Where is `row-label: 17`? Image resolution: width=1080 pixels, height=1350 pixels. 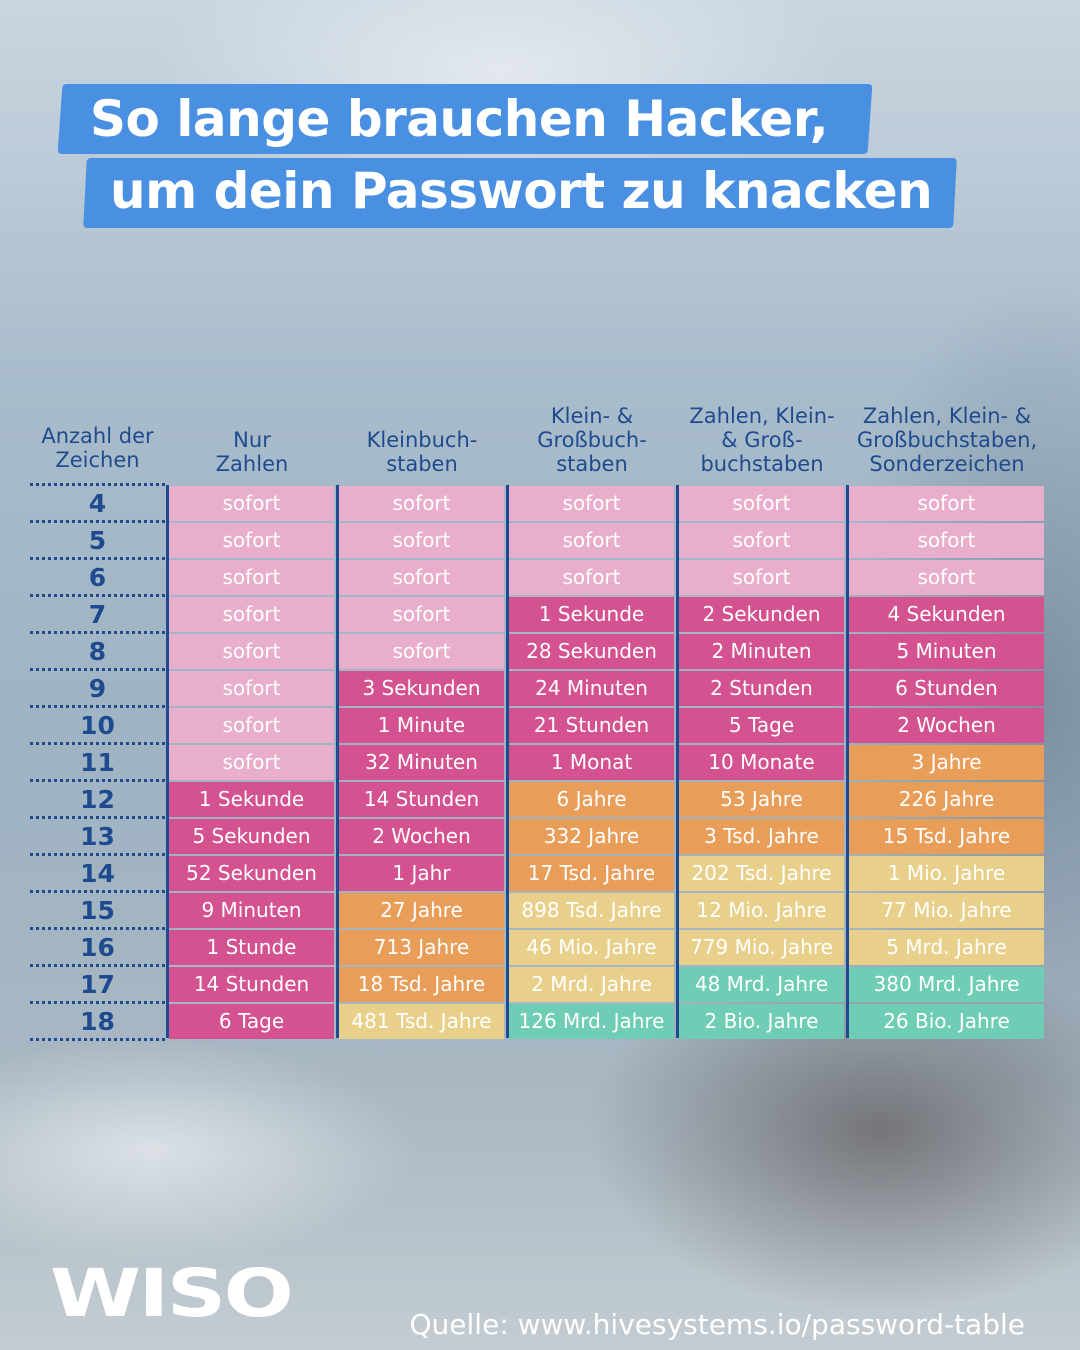
row-label: 17 is located at coordinates (97, 984).